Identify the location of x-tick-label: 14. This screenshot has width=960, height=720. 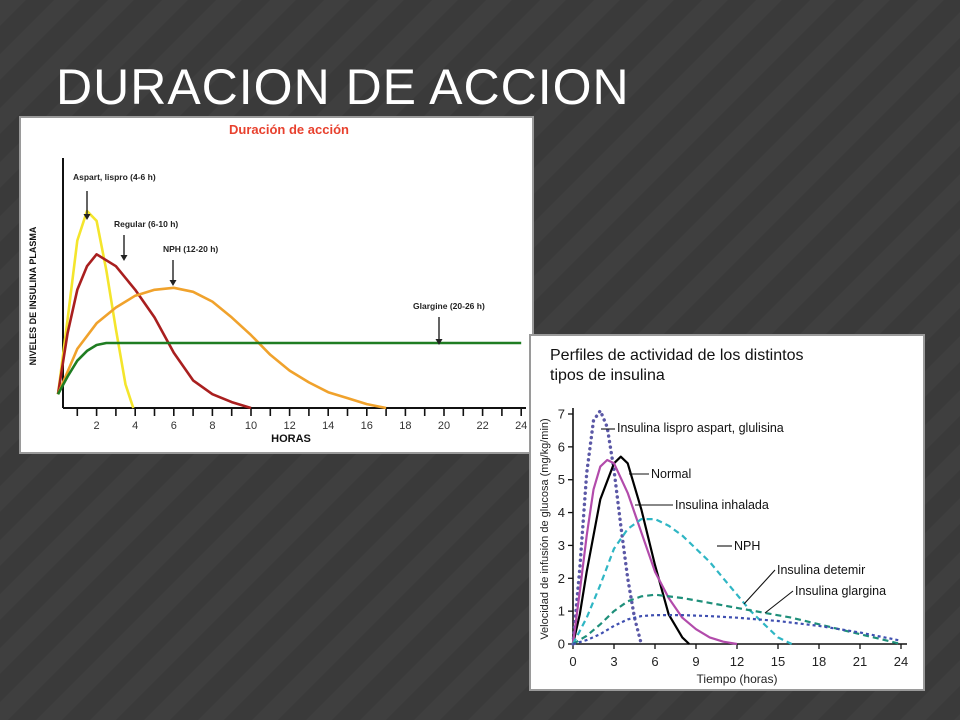
(328, 426).